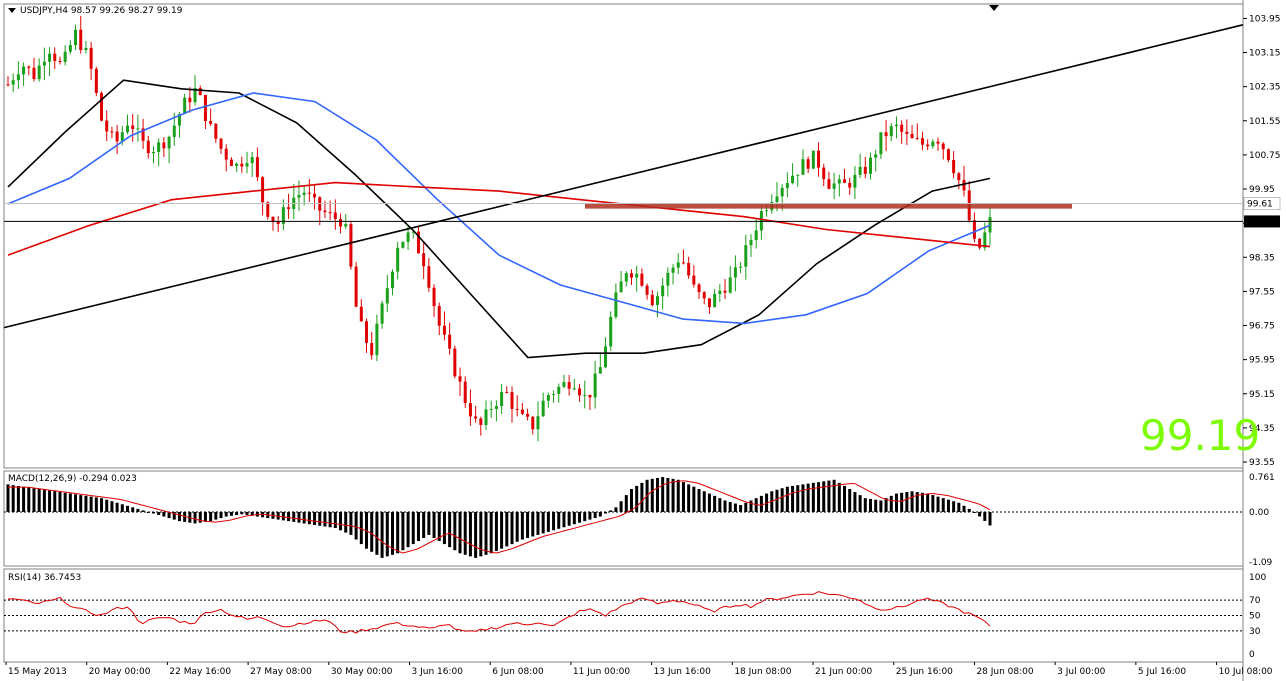 The image size is (1286, 681). What do you see at coordinates (44, 578) in the screenshot?
I see `rsi-title: RSI(14) 36.7453` at bounding box center [44, 578].